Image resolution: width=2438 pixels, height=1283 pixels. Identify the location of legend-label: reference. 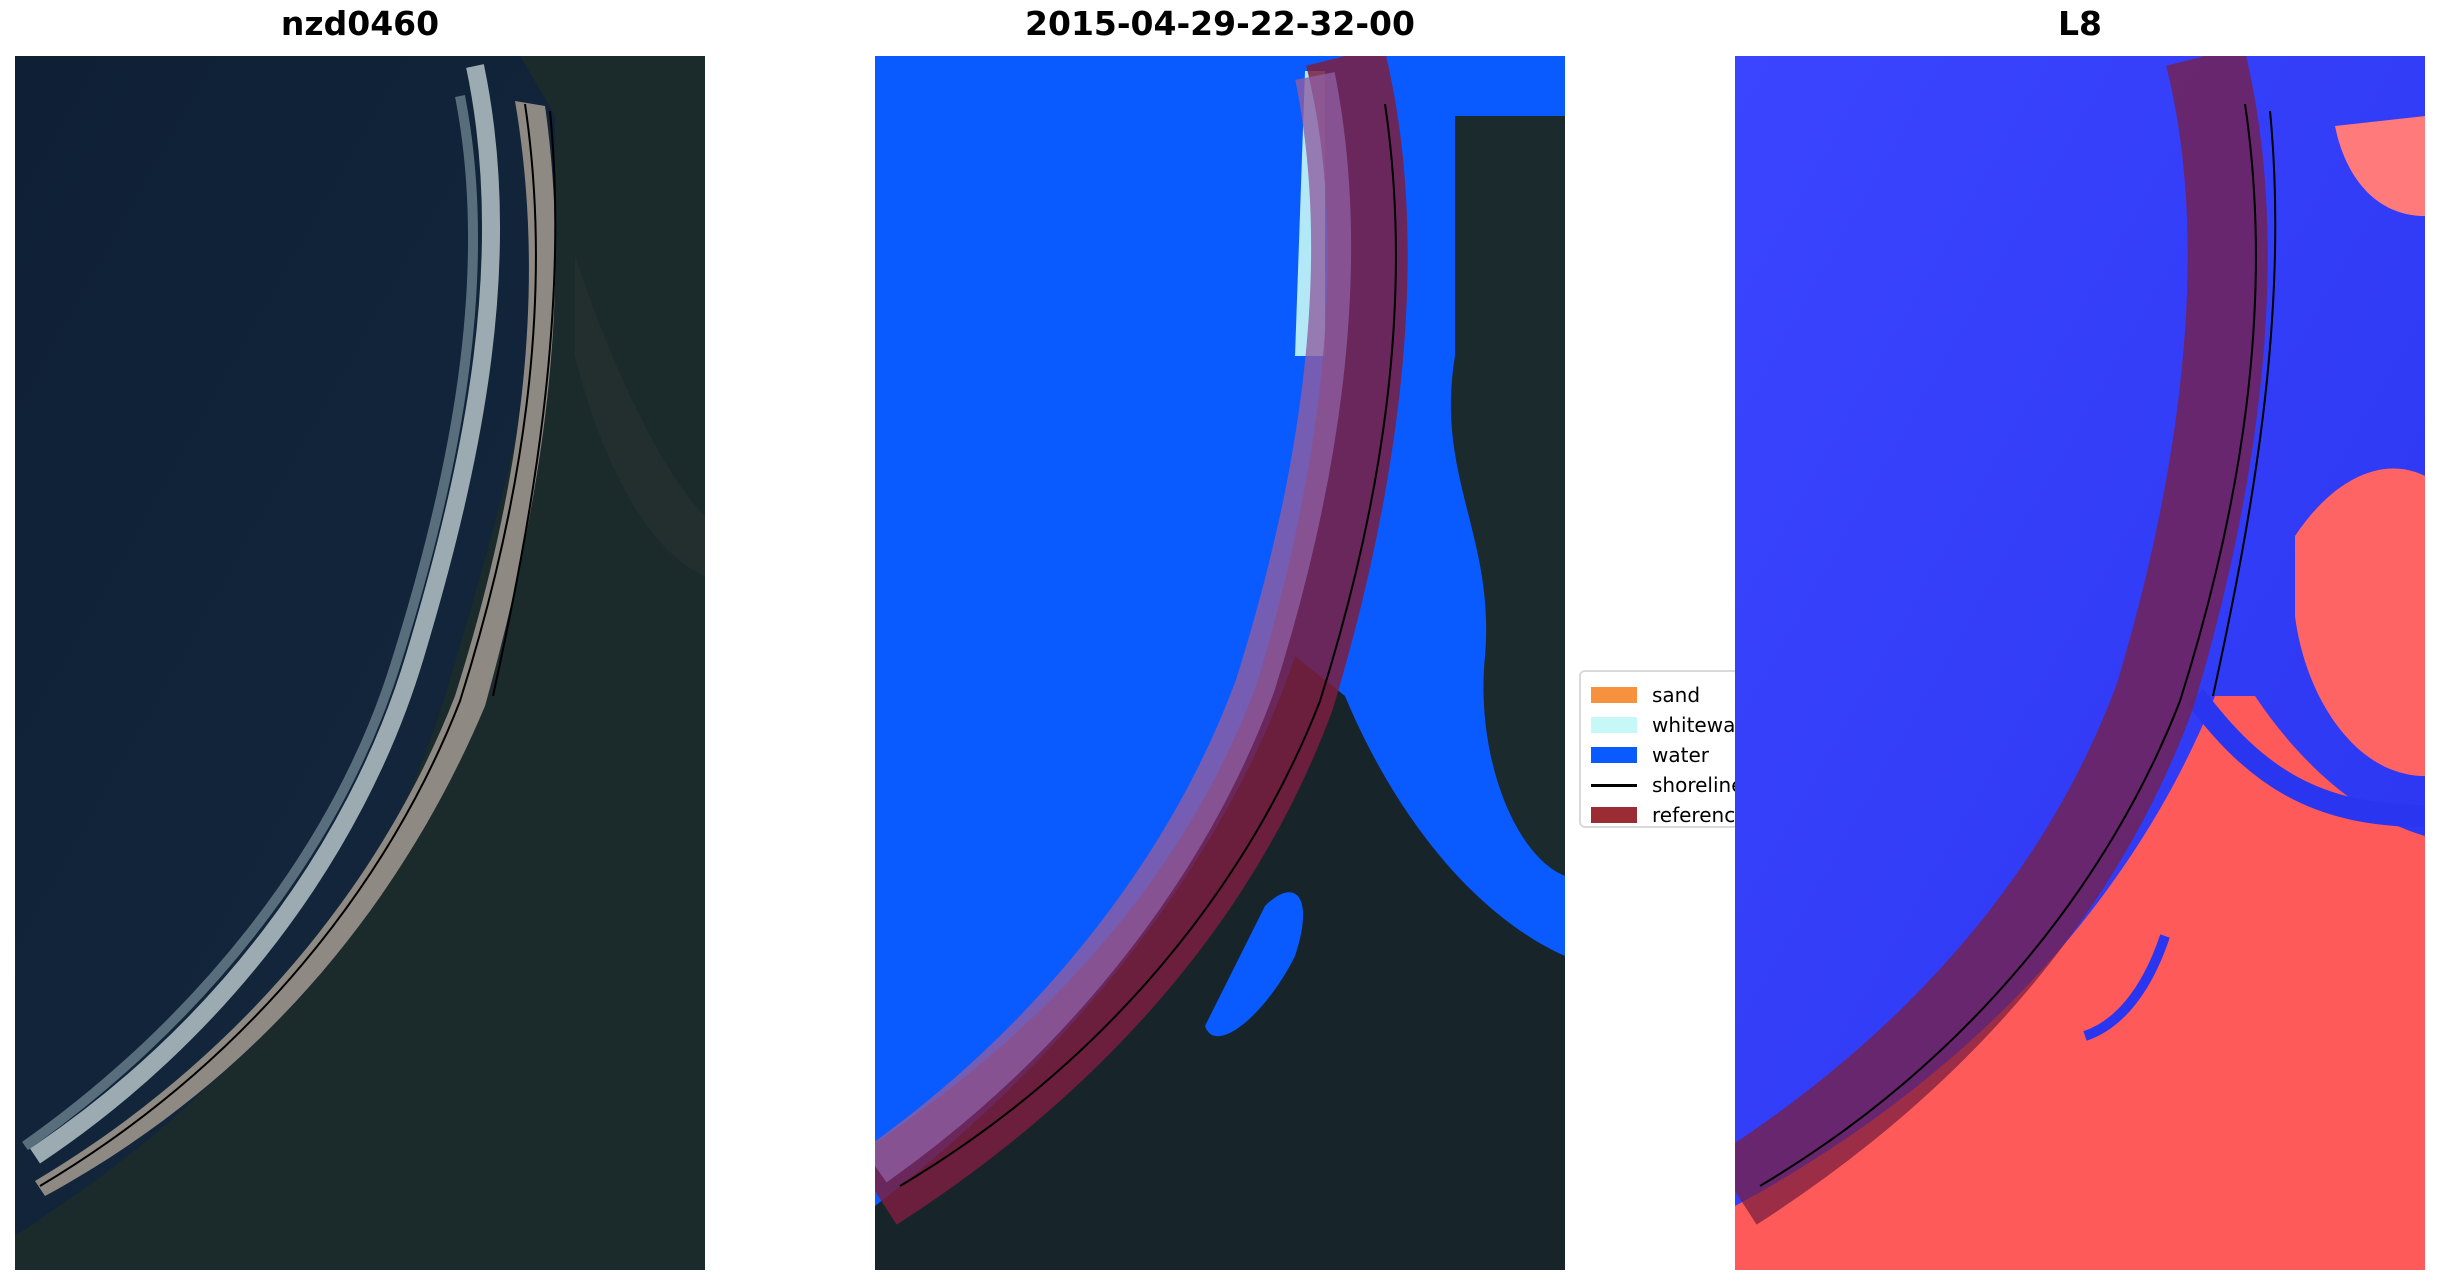
(1695, 815).